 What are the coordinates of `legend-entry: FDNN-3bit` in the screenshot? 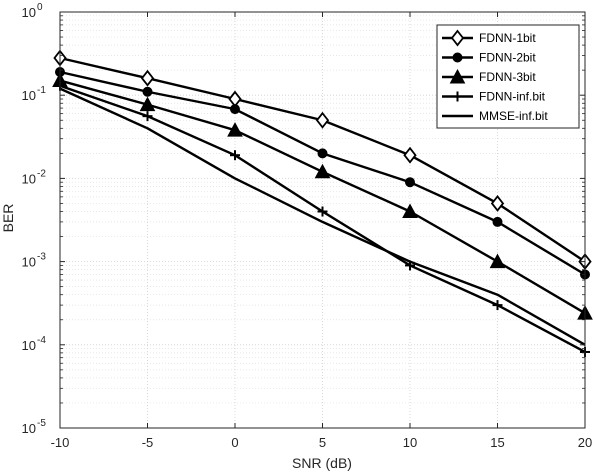 It's located at (489, 76).